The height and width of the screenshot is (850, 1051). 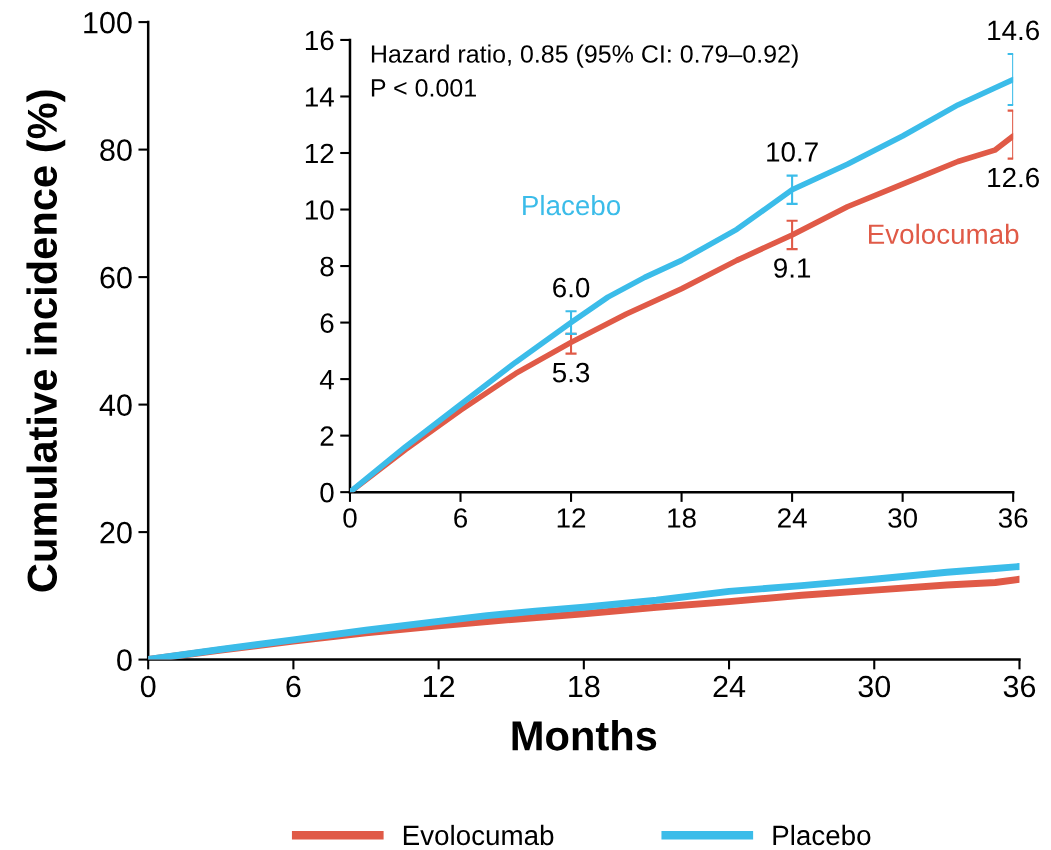 What do you see at coordinates (571, 372) in the screenshot?
I see `data-label: 5.3` at bounding box center [571, 372].